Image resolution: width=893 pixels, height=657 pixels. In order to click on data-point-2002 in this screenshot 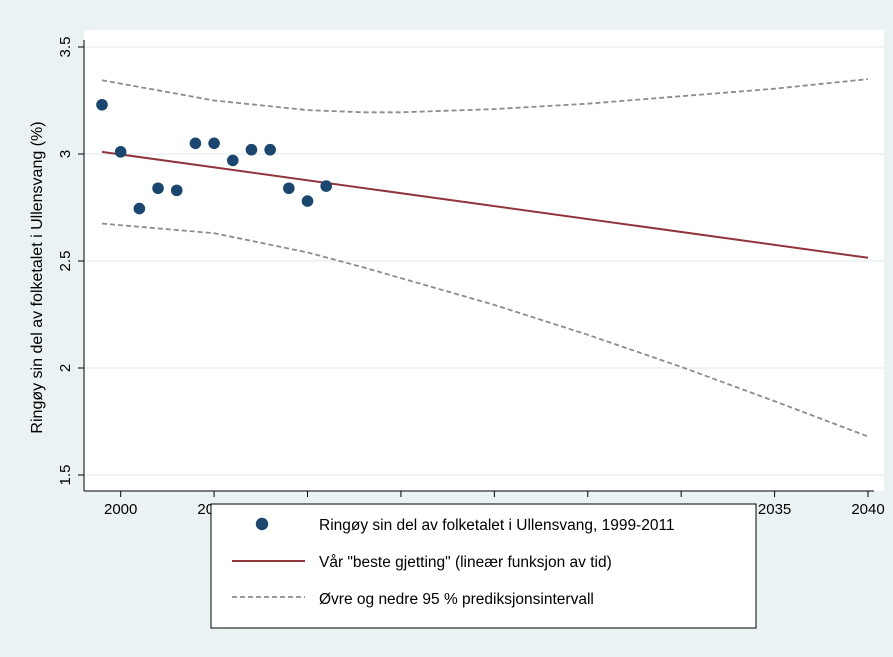, I will do `click(158, 188)`.